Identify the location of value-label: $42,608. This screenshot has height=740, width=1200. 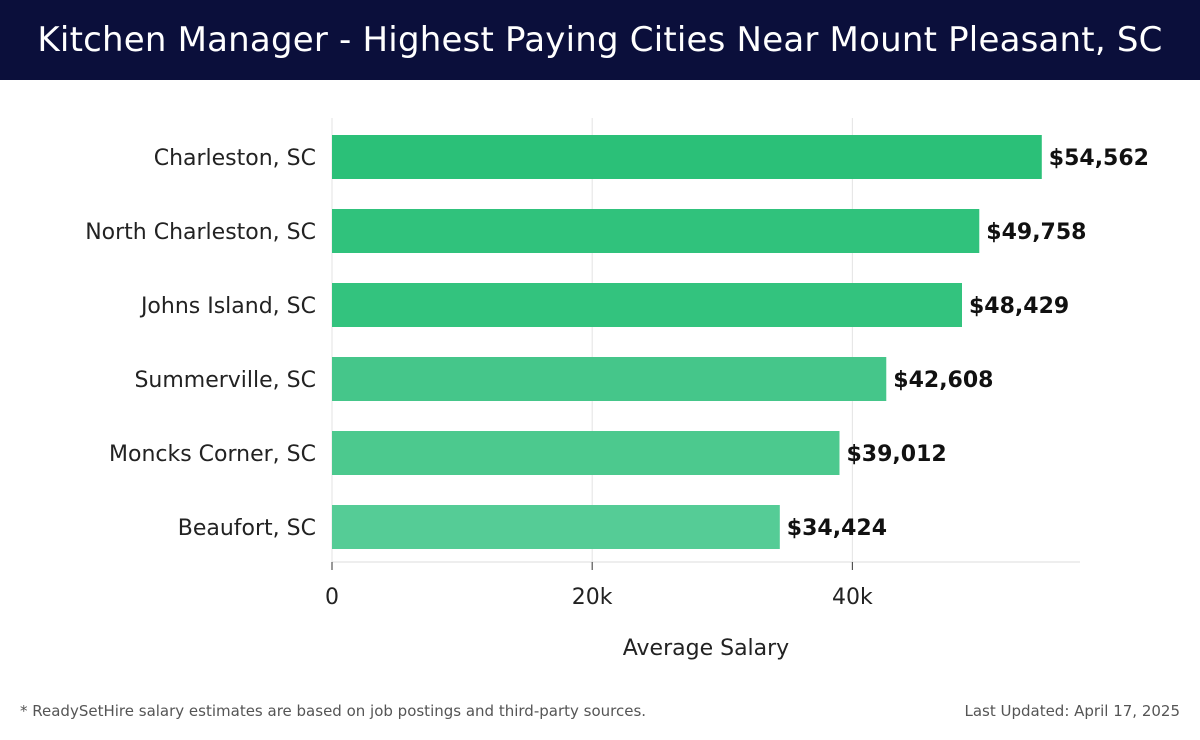
(943, 380).